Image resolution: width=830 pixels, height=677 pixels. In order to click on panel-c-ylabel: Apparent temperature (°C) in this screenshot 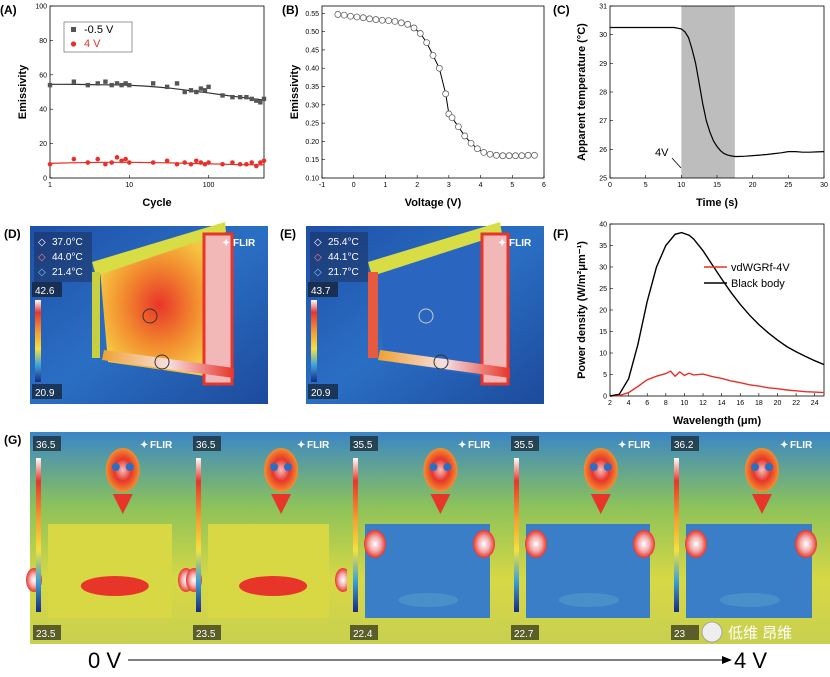, I will do `click(582, 92)`.